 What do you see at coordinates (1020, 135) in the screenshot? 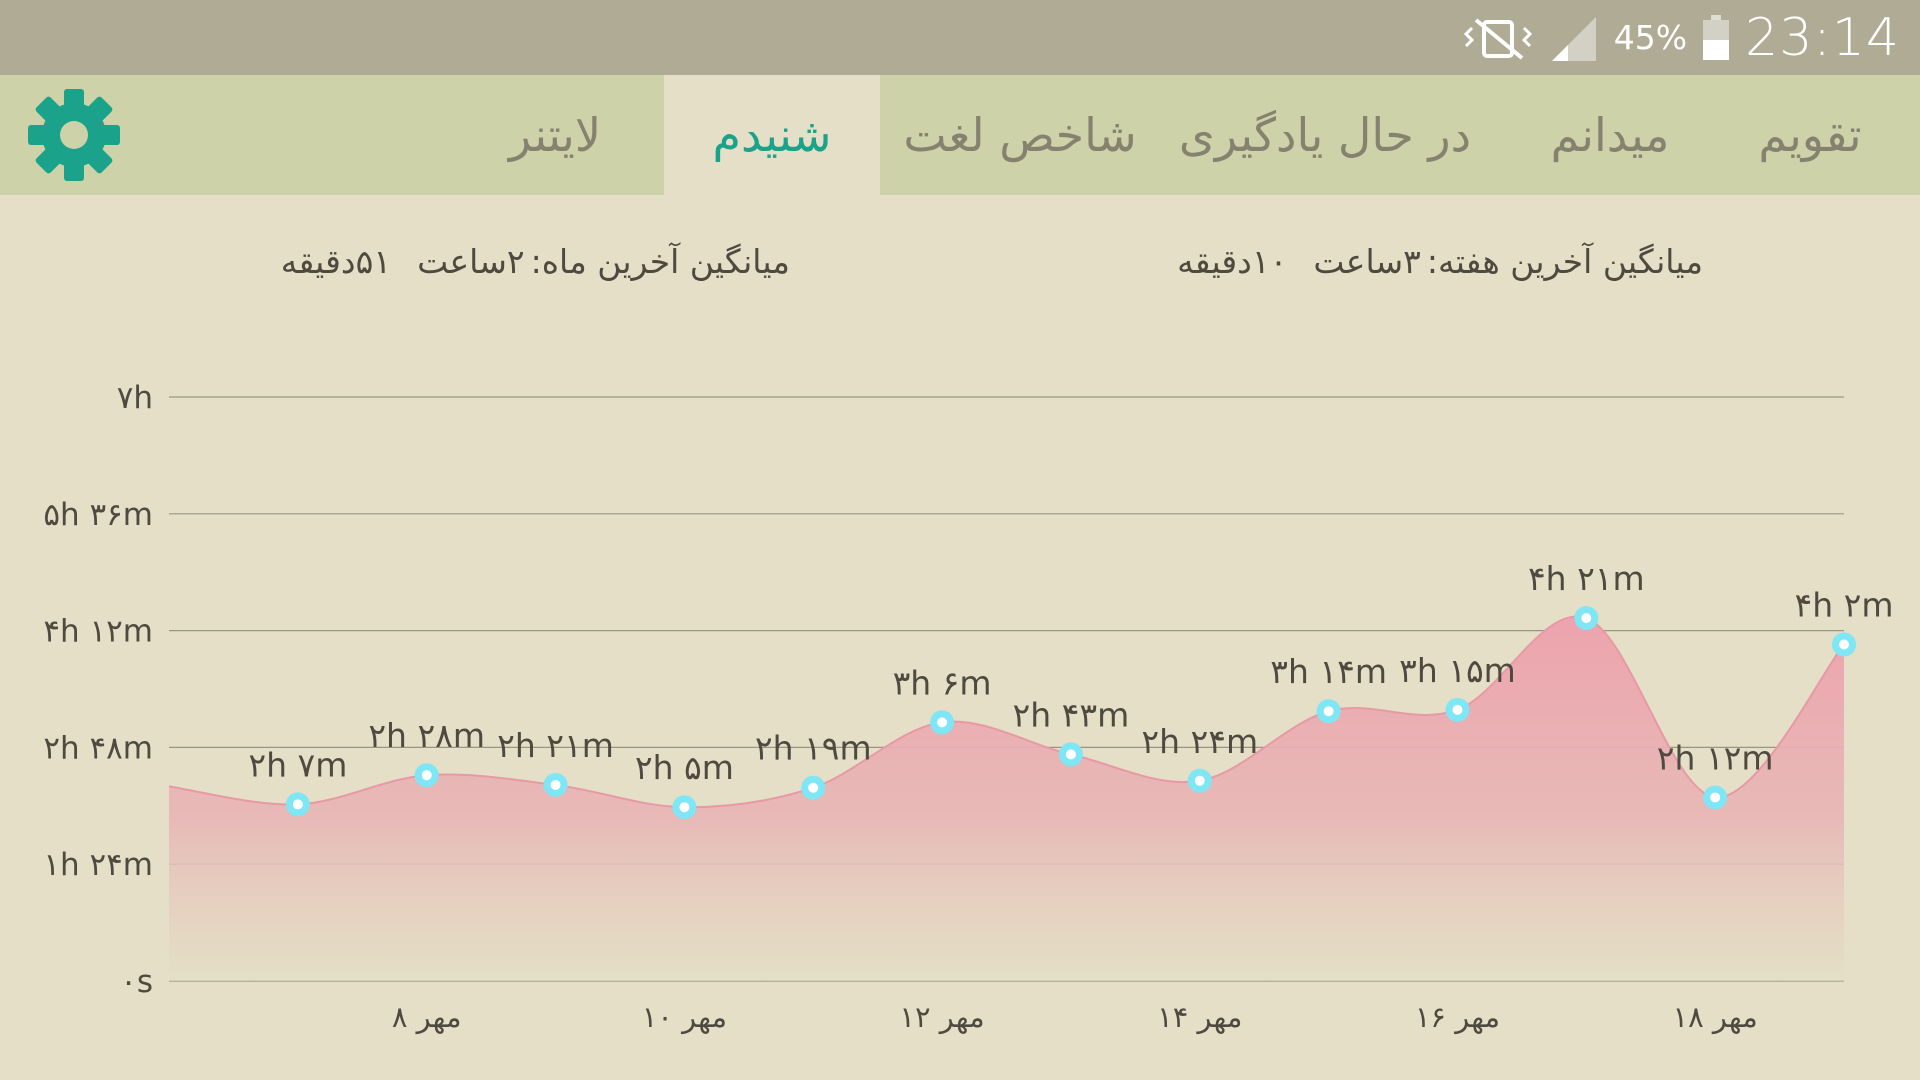
I see `tab-word-index: شاخص لغت` at bounding box center [1020, 135].